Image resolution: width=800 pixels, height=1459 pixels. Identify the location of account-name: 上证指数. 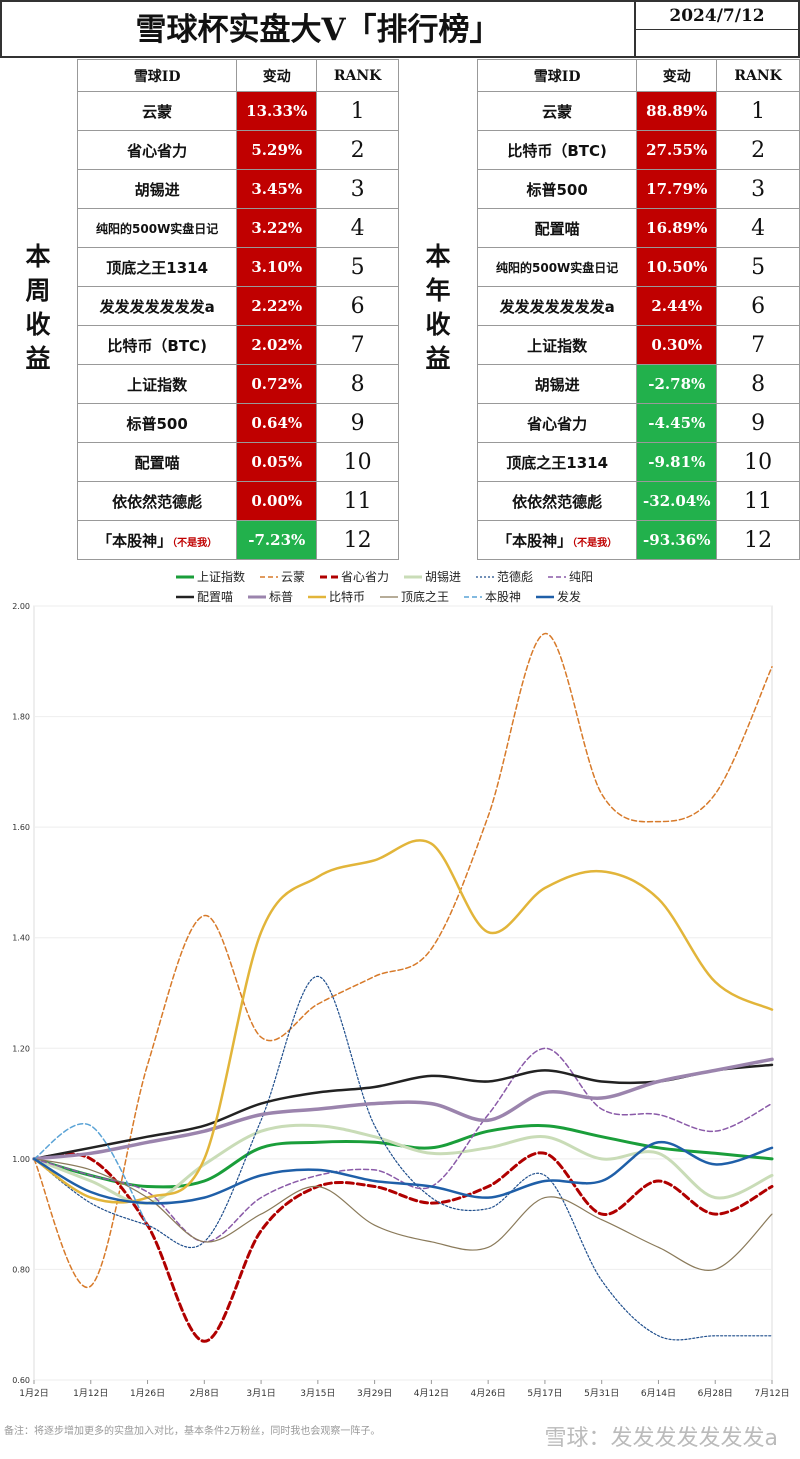
(157, 384).